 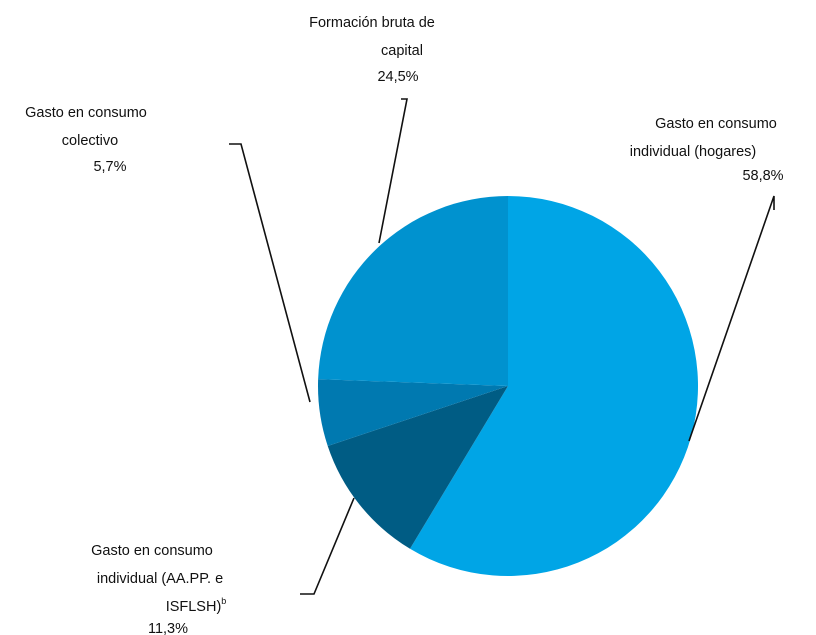 I want to click on slice-percentage: 5,7%, so click(x=109, y=167).